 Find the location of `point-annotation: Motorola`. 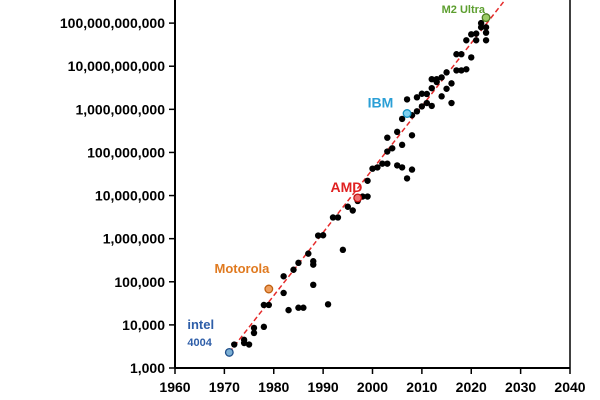

point-annotation: Motorola is located at coordinates (243, 268).